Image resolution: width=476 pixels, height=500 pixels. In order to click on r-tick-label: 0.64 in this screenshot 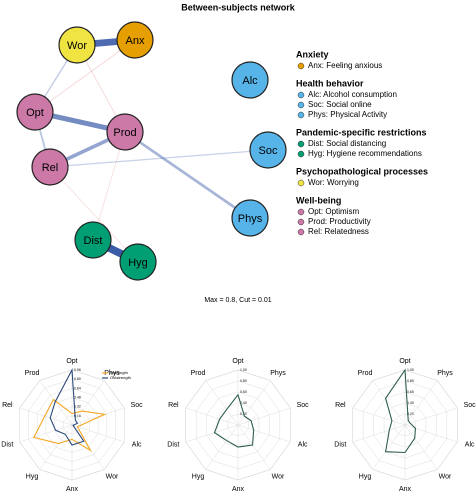, I will do `click(77, 388)`.